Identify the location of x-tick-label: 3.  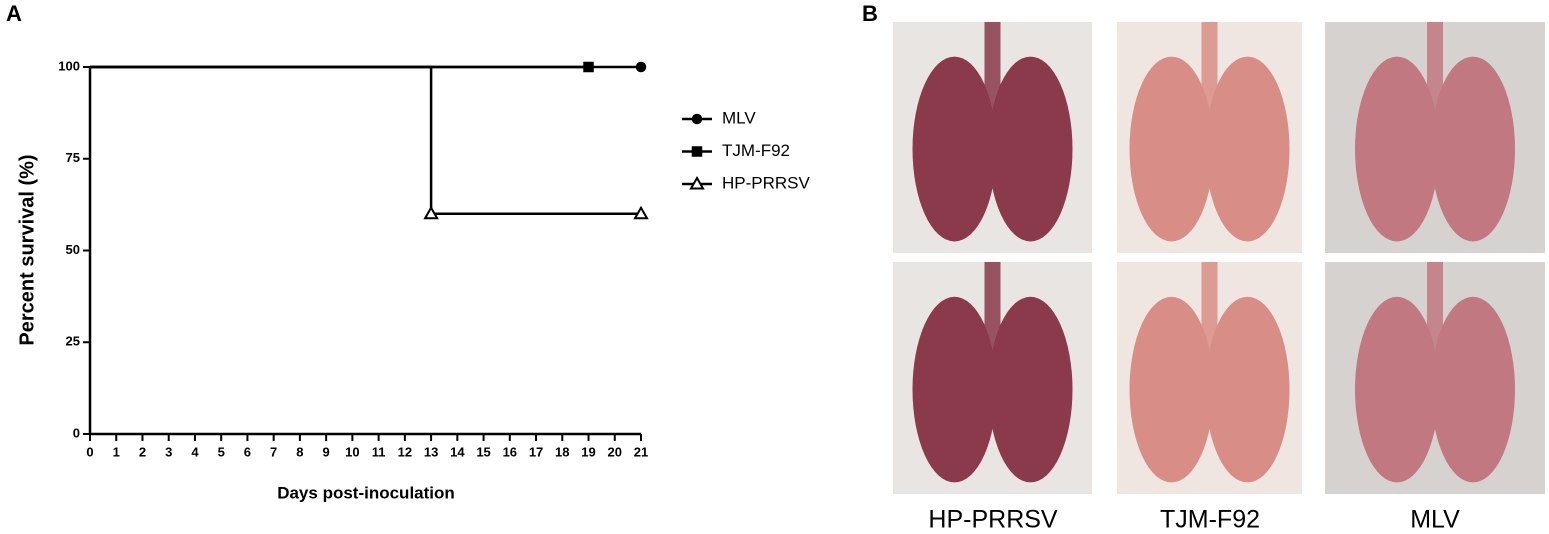
(168, 451).